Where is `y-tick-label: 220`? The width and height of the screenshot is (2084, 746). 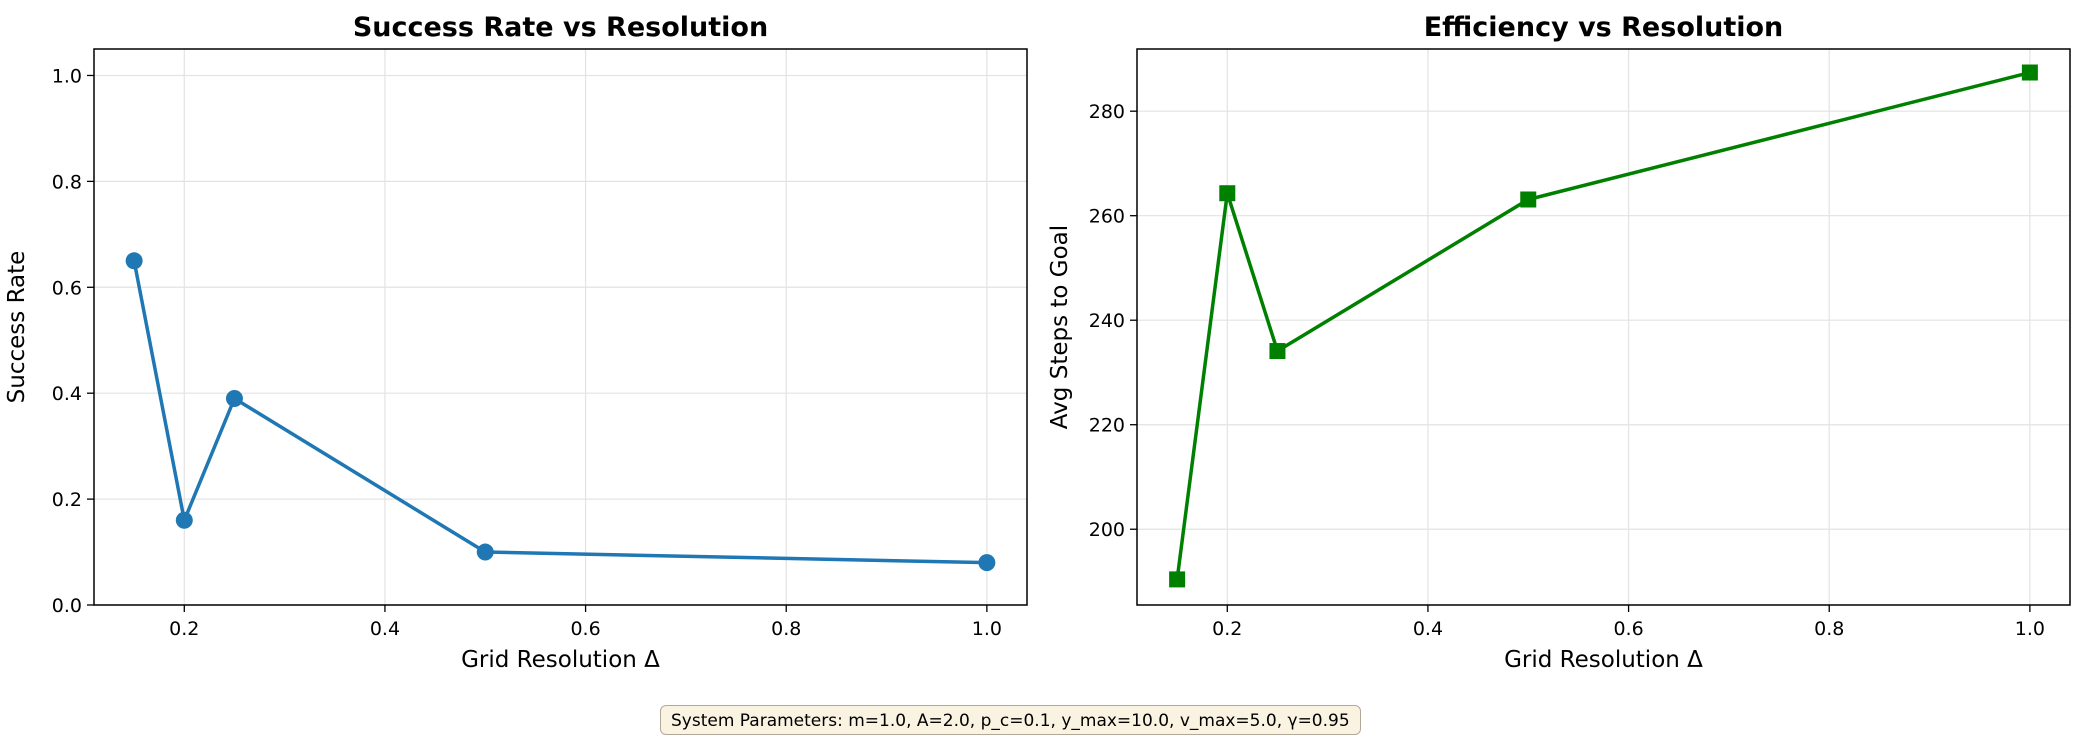 y-tick-label: 220 is located at coordinates (1107, 426).